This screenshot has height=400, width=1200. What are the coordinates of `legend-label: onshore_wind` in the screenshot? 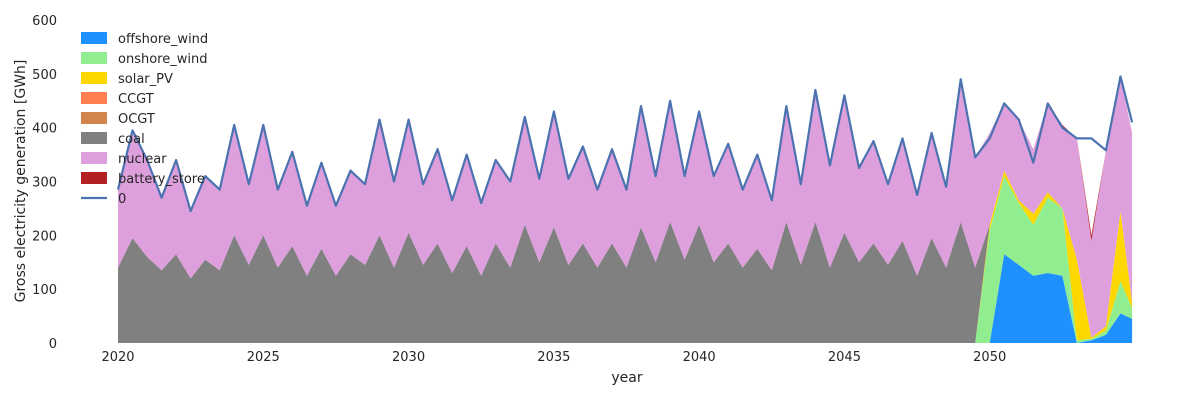 It's located at (162, 59).